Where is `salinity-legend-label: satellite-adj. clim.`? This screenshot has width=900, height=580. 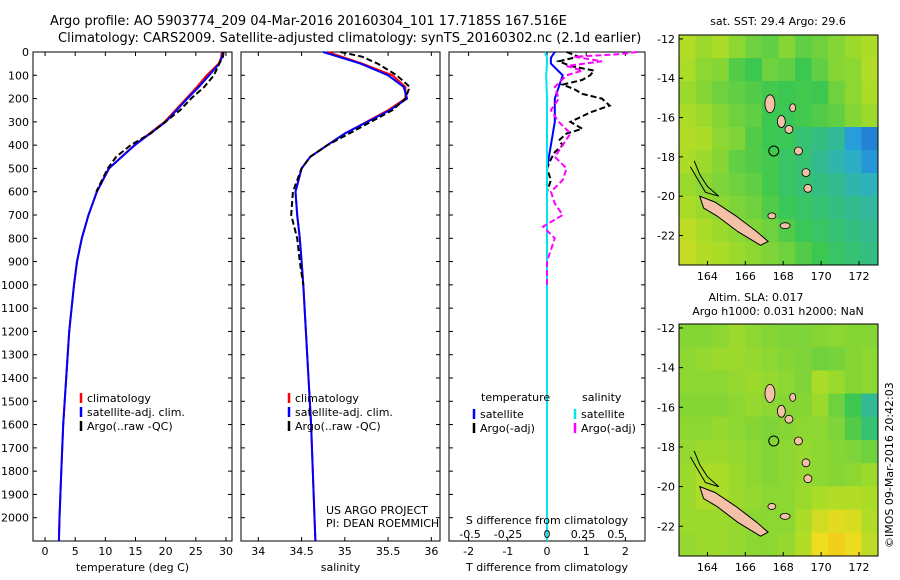 salinity-legend-label: satellite-adj. clim. is located at coordinates (344, 412).